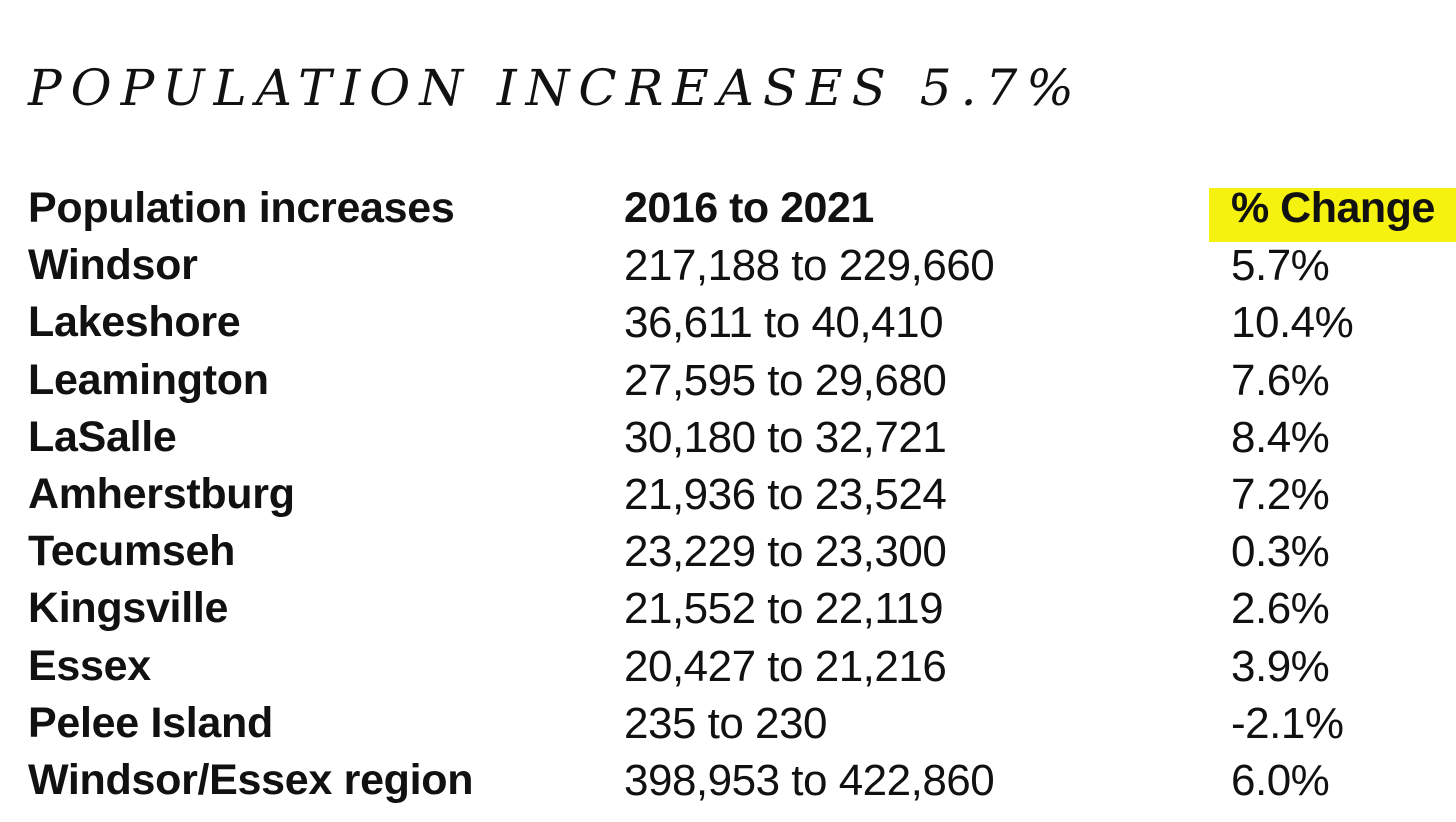  What do you see at coordinates (1287, 723) in the screenshot?
I see `percent-change: -2.1%` at bounding box center [1287, 723].